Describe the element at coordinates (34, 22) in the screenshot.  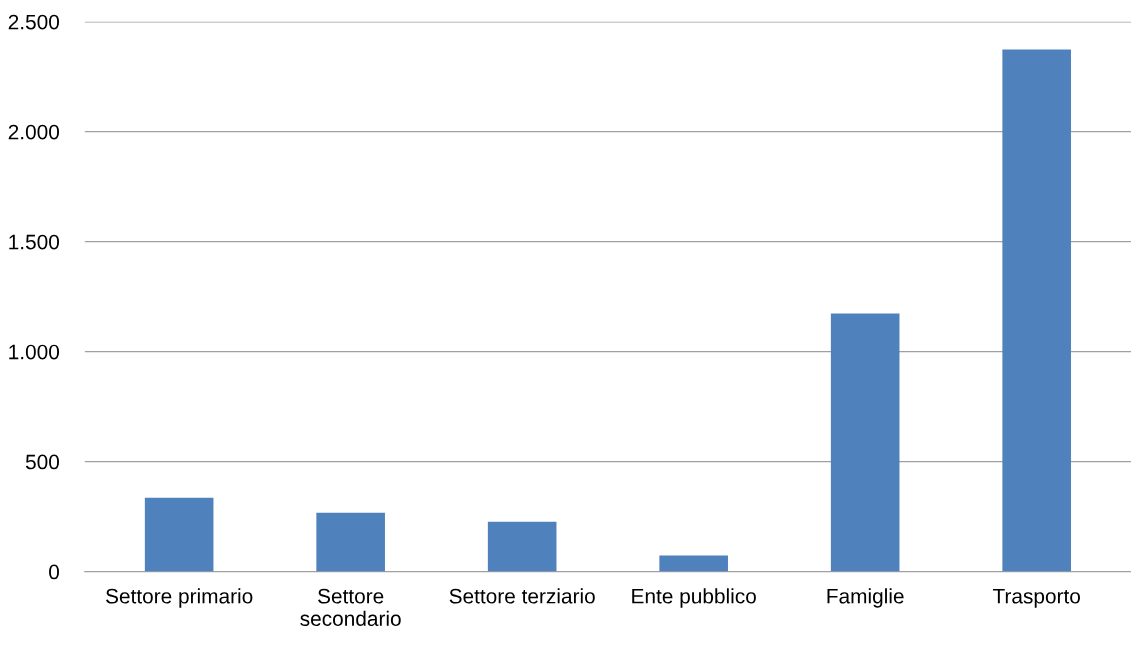
I see `y-tick-label: 2.500` at that location.